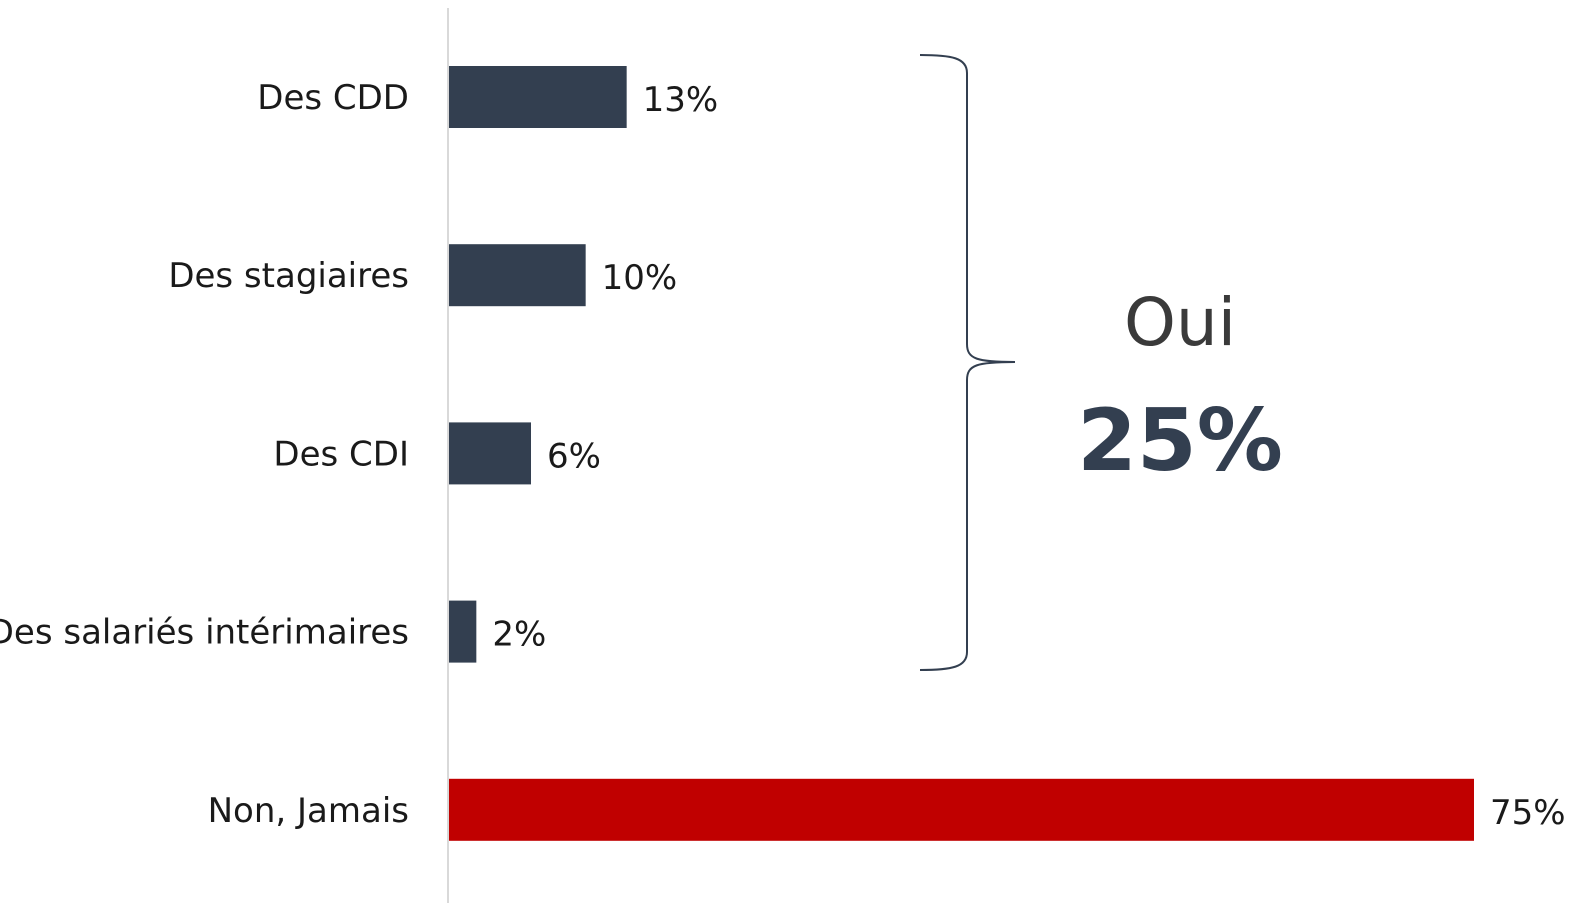 This screenshot has height=903, width=1580. Describe the element at coordinates (1528, 813) in the screenshot. I see `value-label: 75%` at that location.